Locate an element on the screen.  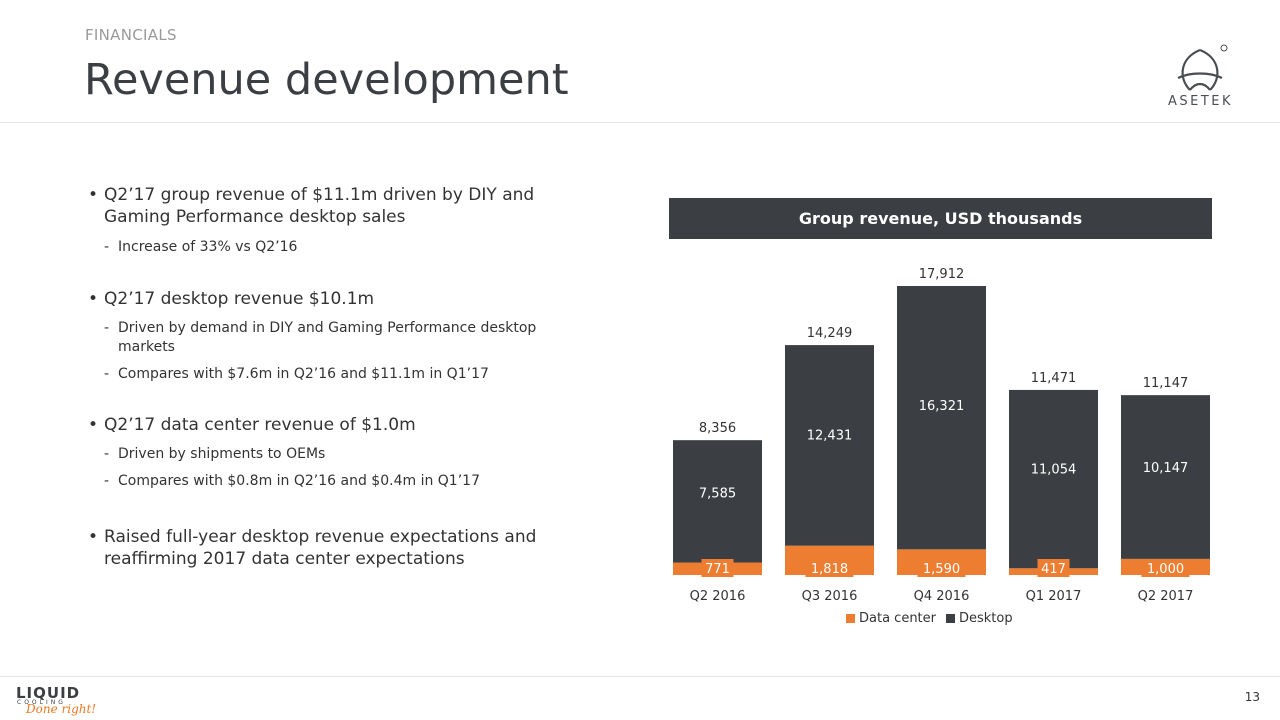
section-label: FINANCIALS is located at coordinates (131, 35).